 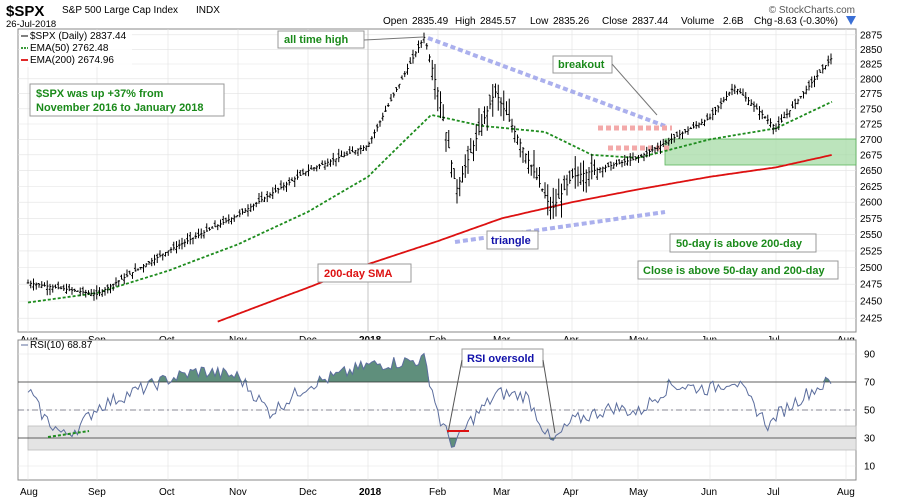 What do you see at coordinates (72, 60) in the screenshot?
I see `legend-ema200: EMA(200) 2674.96` at bounding box center [72, 60].